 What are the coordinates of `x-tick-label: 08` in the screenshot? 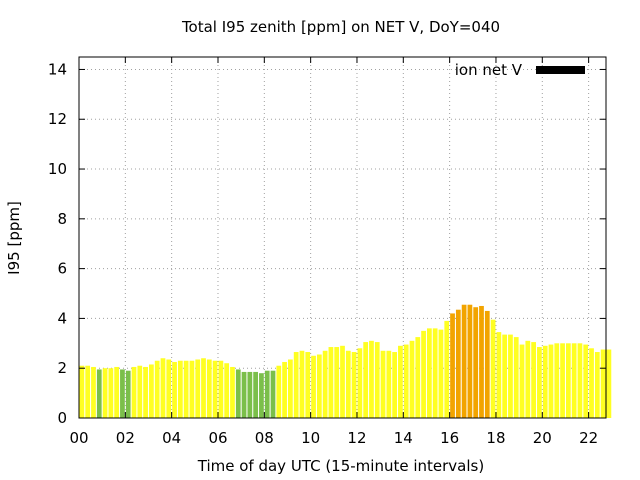 It's located at (264, 438).